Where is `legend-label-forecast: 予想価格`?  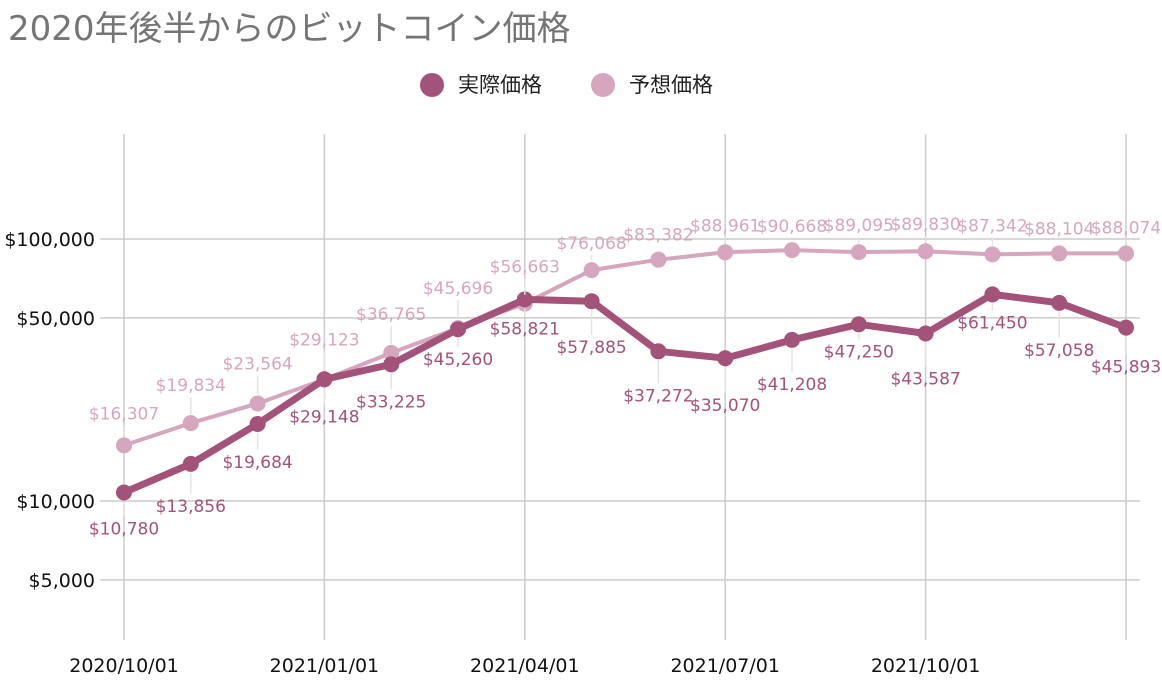 legend-label-forecast: 予想価格 is located at coordinates (671, 85).